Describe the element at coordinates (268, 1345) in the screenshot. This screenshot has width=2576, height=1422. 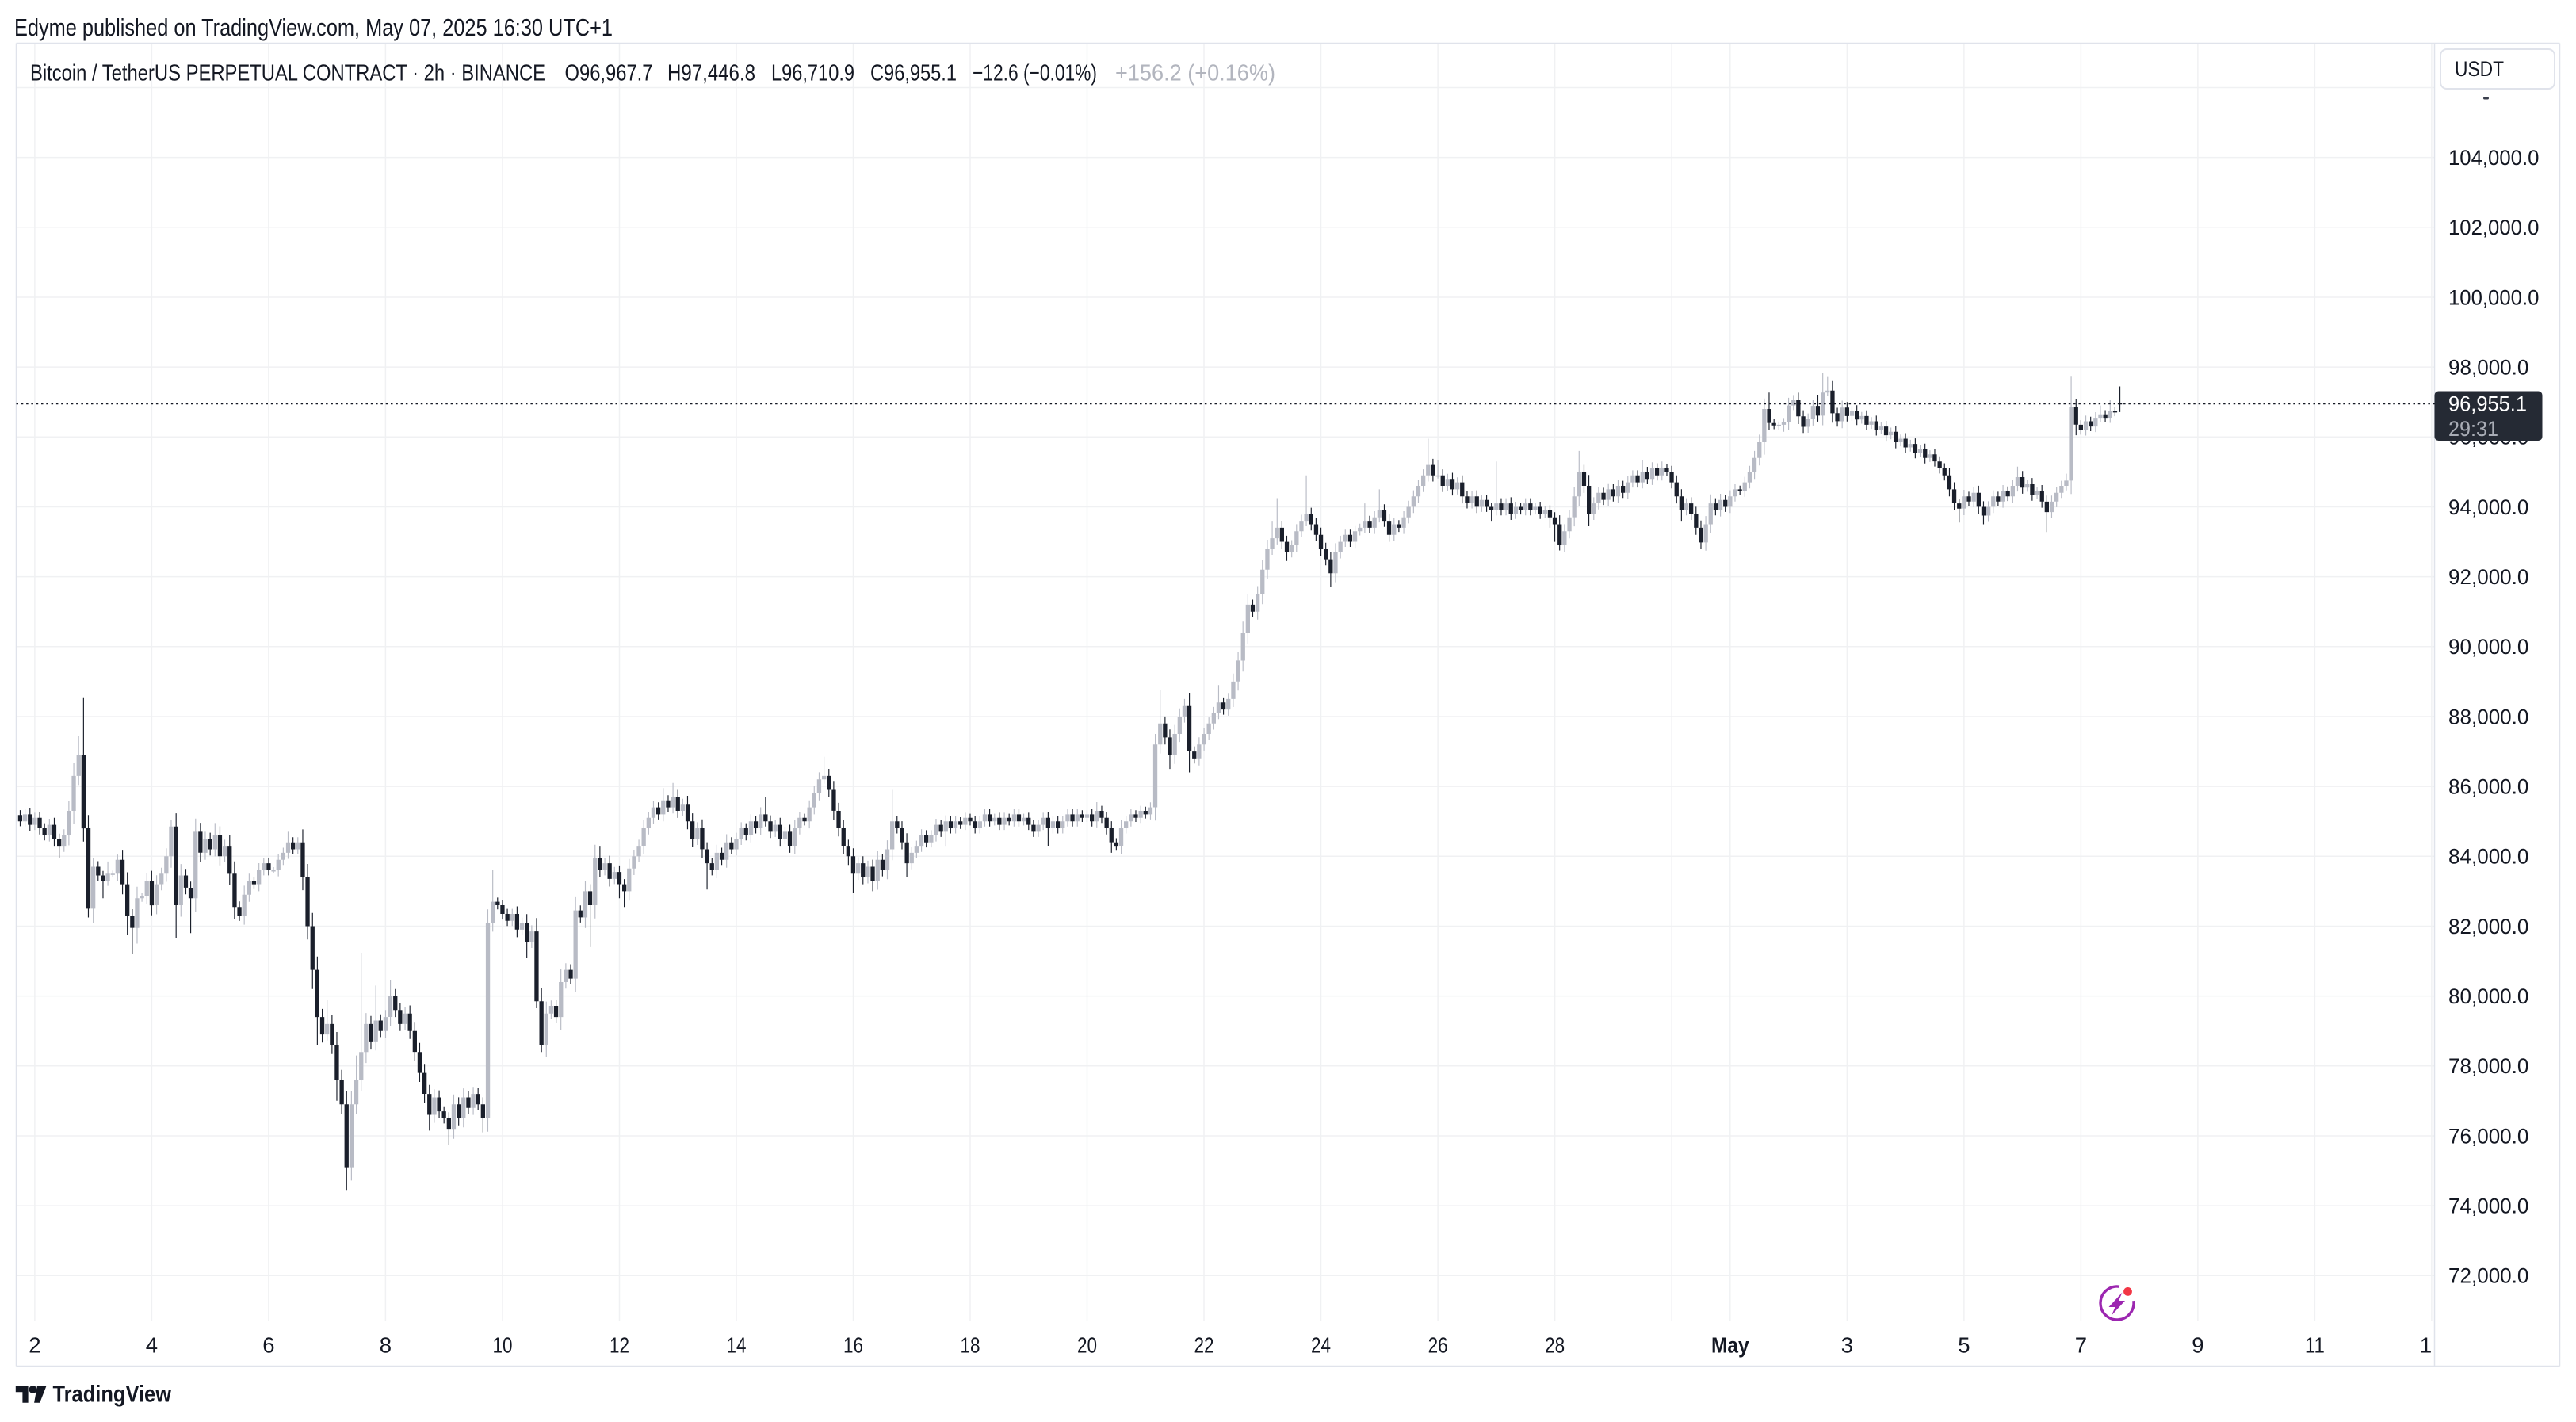
I see `svg-text: 6` at that location.